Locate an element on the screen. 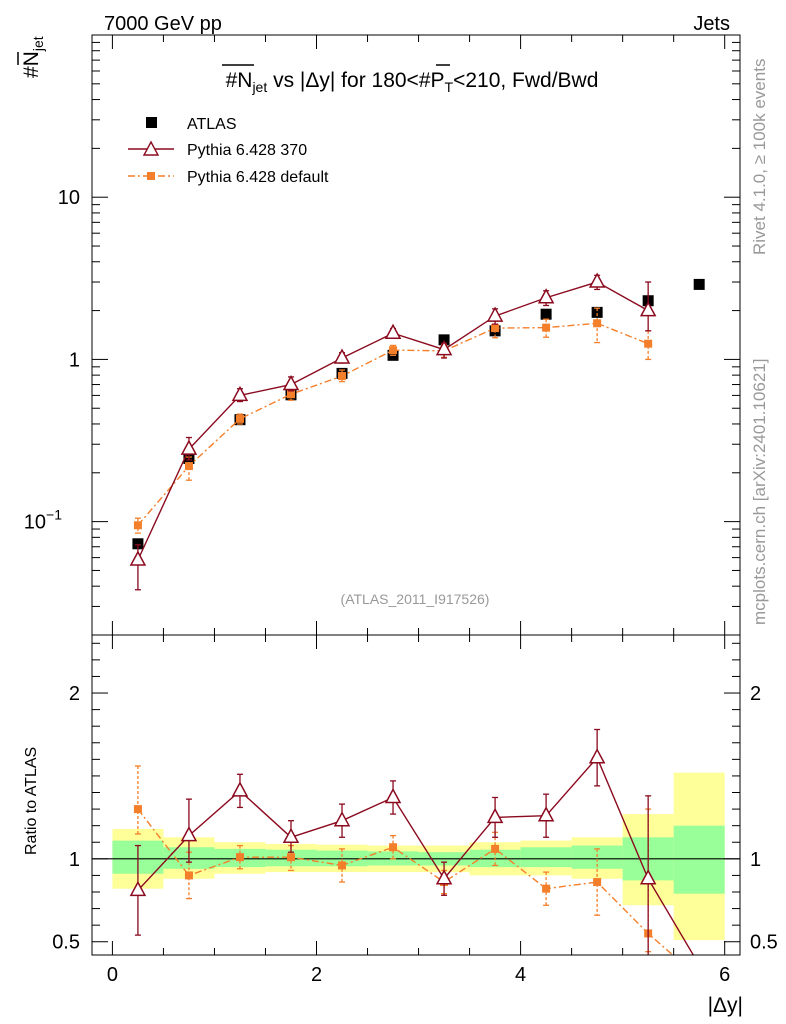  uncertainty-bands is located at coordinates (416, 856).